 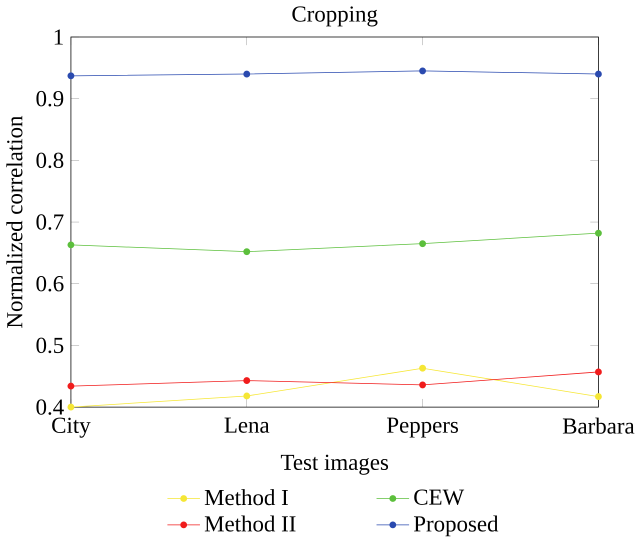 I want to click on legend-label: Proposed, so click(x=456, y=526).